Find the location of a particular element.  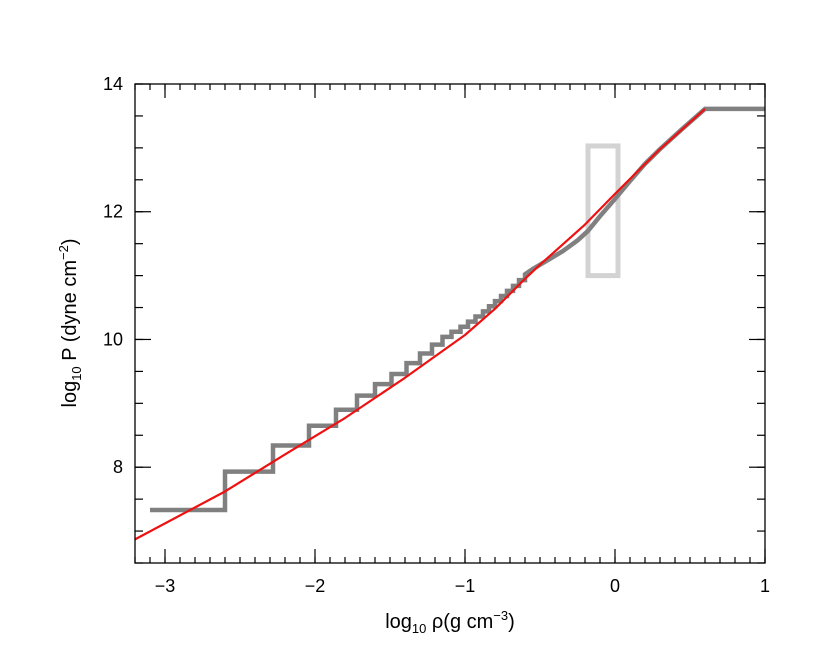

x-axis-label-sub: 10 is located at coordinates (419, 628).